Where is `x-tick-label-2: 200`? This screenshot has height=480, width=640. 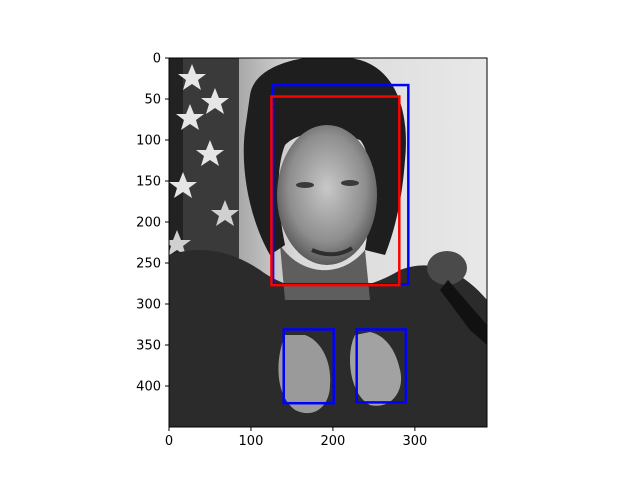
x-tick-label-2: 200 is located at coordinates (333, 441).